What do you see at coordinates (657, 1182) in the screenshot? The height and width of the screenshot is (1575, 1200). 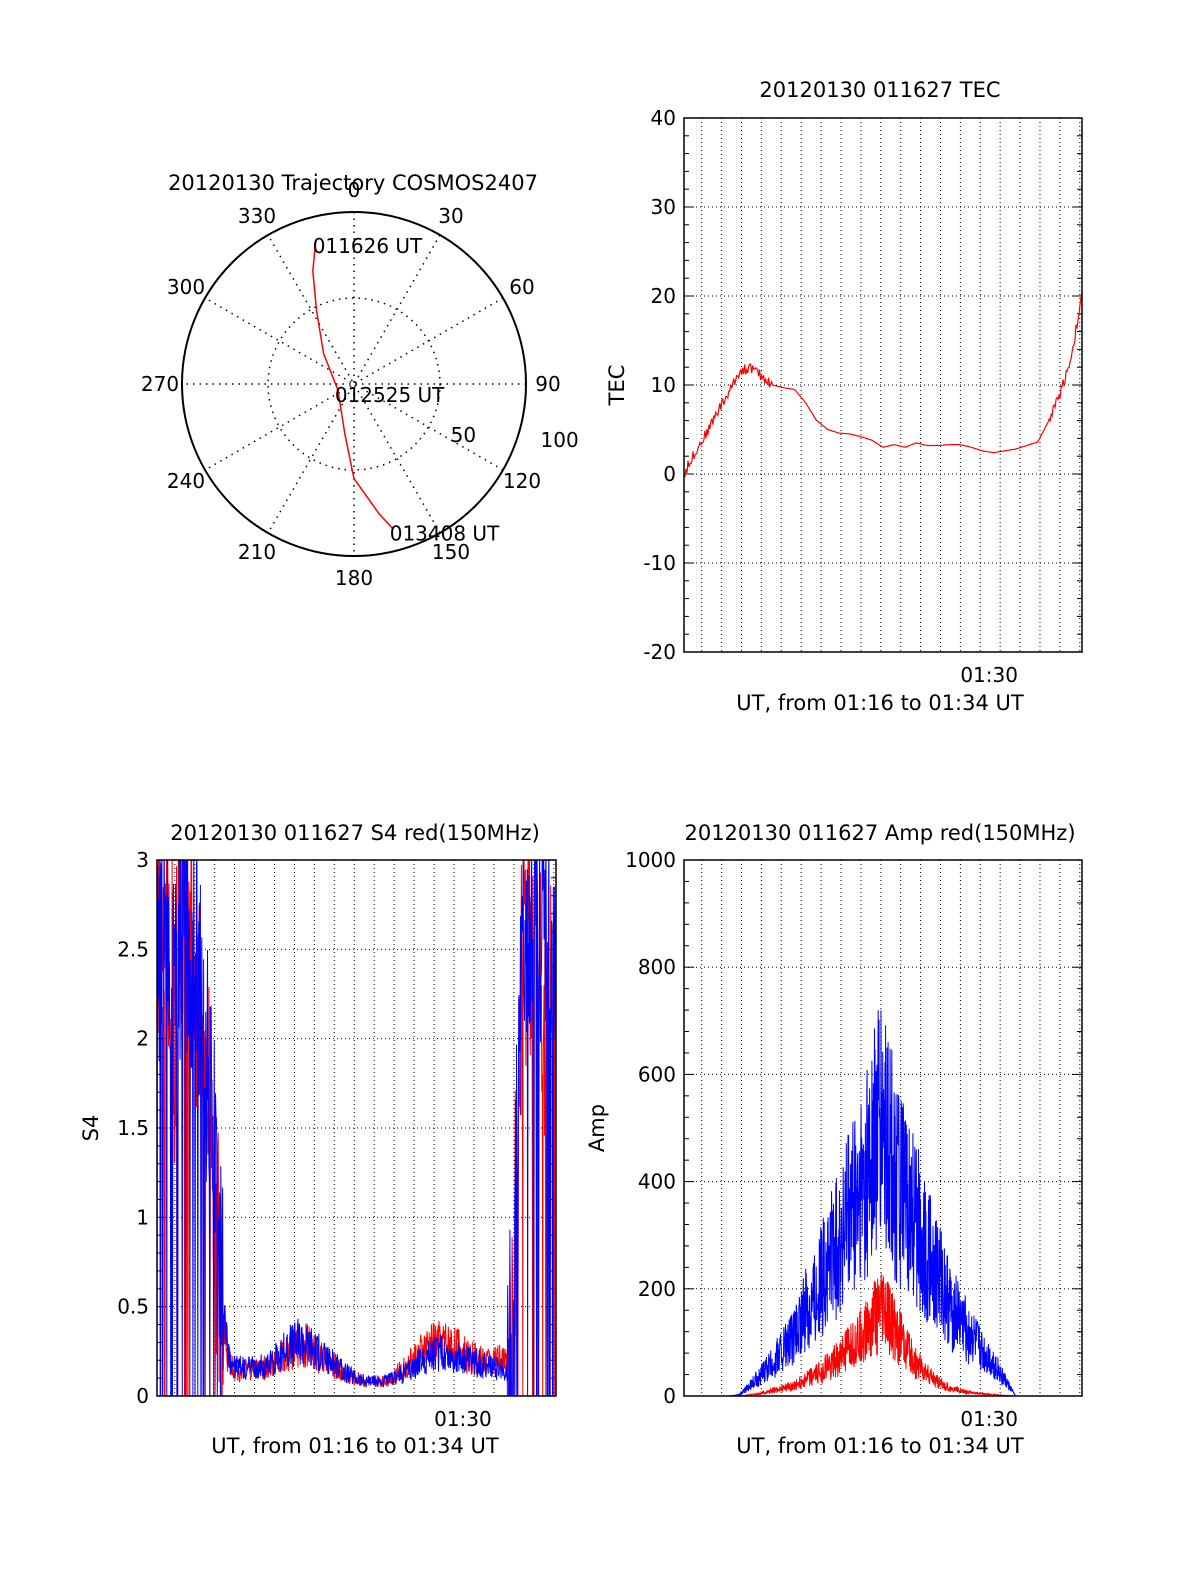 I see `y-tick-label: 400` at bounding box center [657, 1182].